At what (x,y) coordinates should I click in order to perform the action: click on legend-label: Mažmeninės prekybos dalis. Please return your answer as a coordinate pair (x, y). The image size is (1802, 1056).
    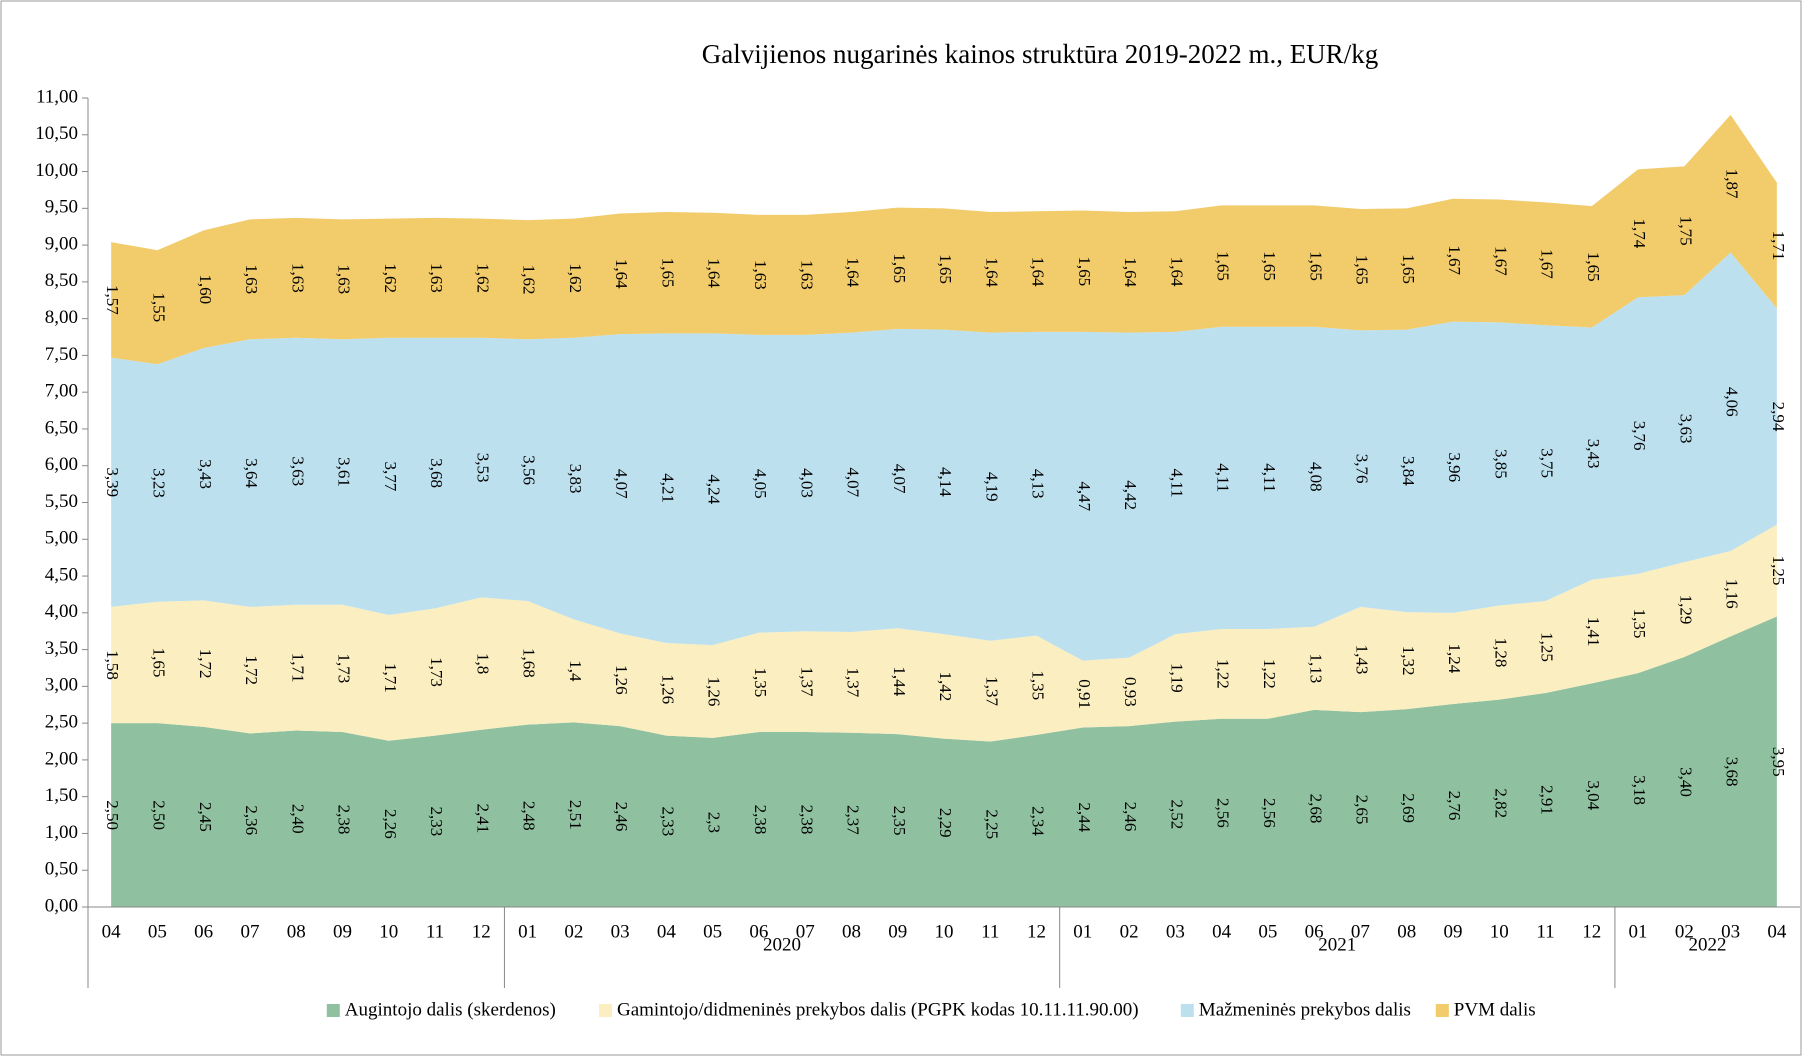
    Looking at the image, I should click on (1305, 1009).